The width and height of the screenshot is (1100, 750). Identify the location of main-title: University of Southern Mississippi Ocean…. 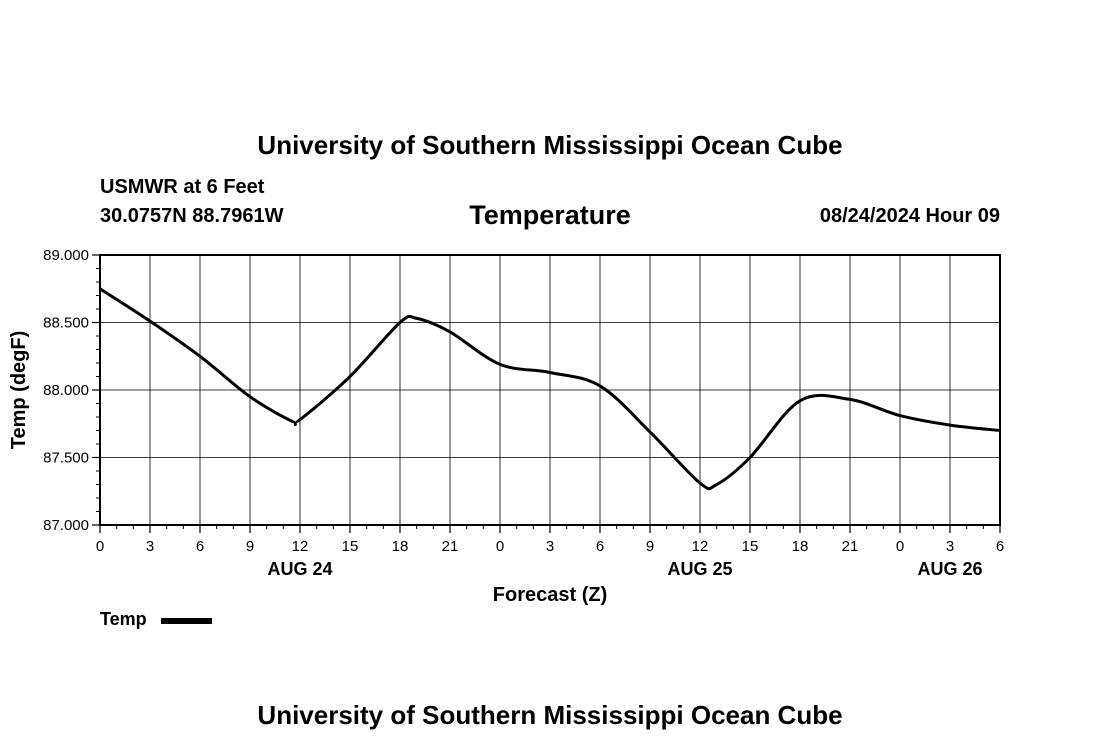
(550, 145).